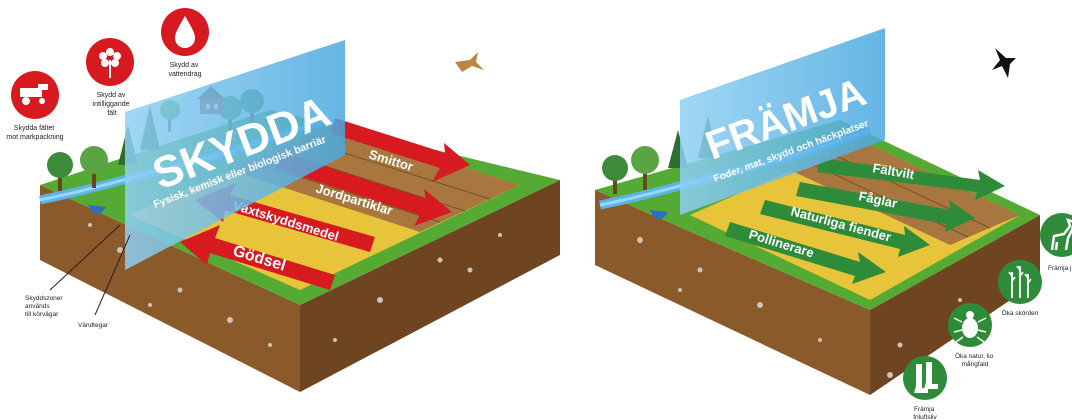 The height and width of the screenshot is (420, 1072). I want to click on plants-label: Öka skörden, so click(1020, 313).